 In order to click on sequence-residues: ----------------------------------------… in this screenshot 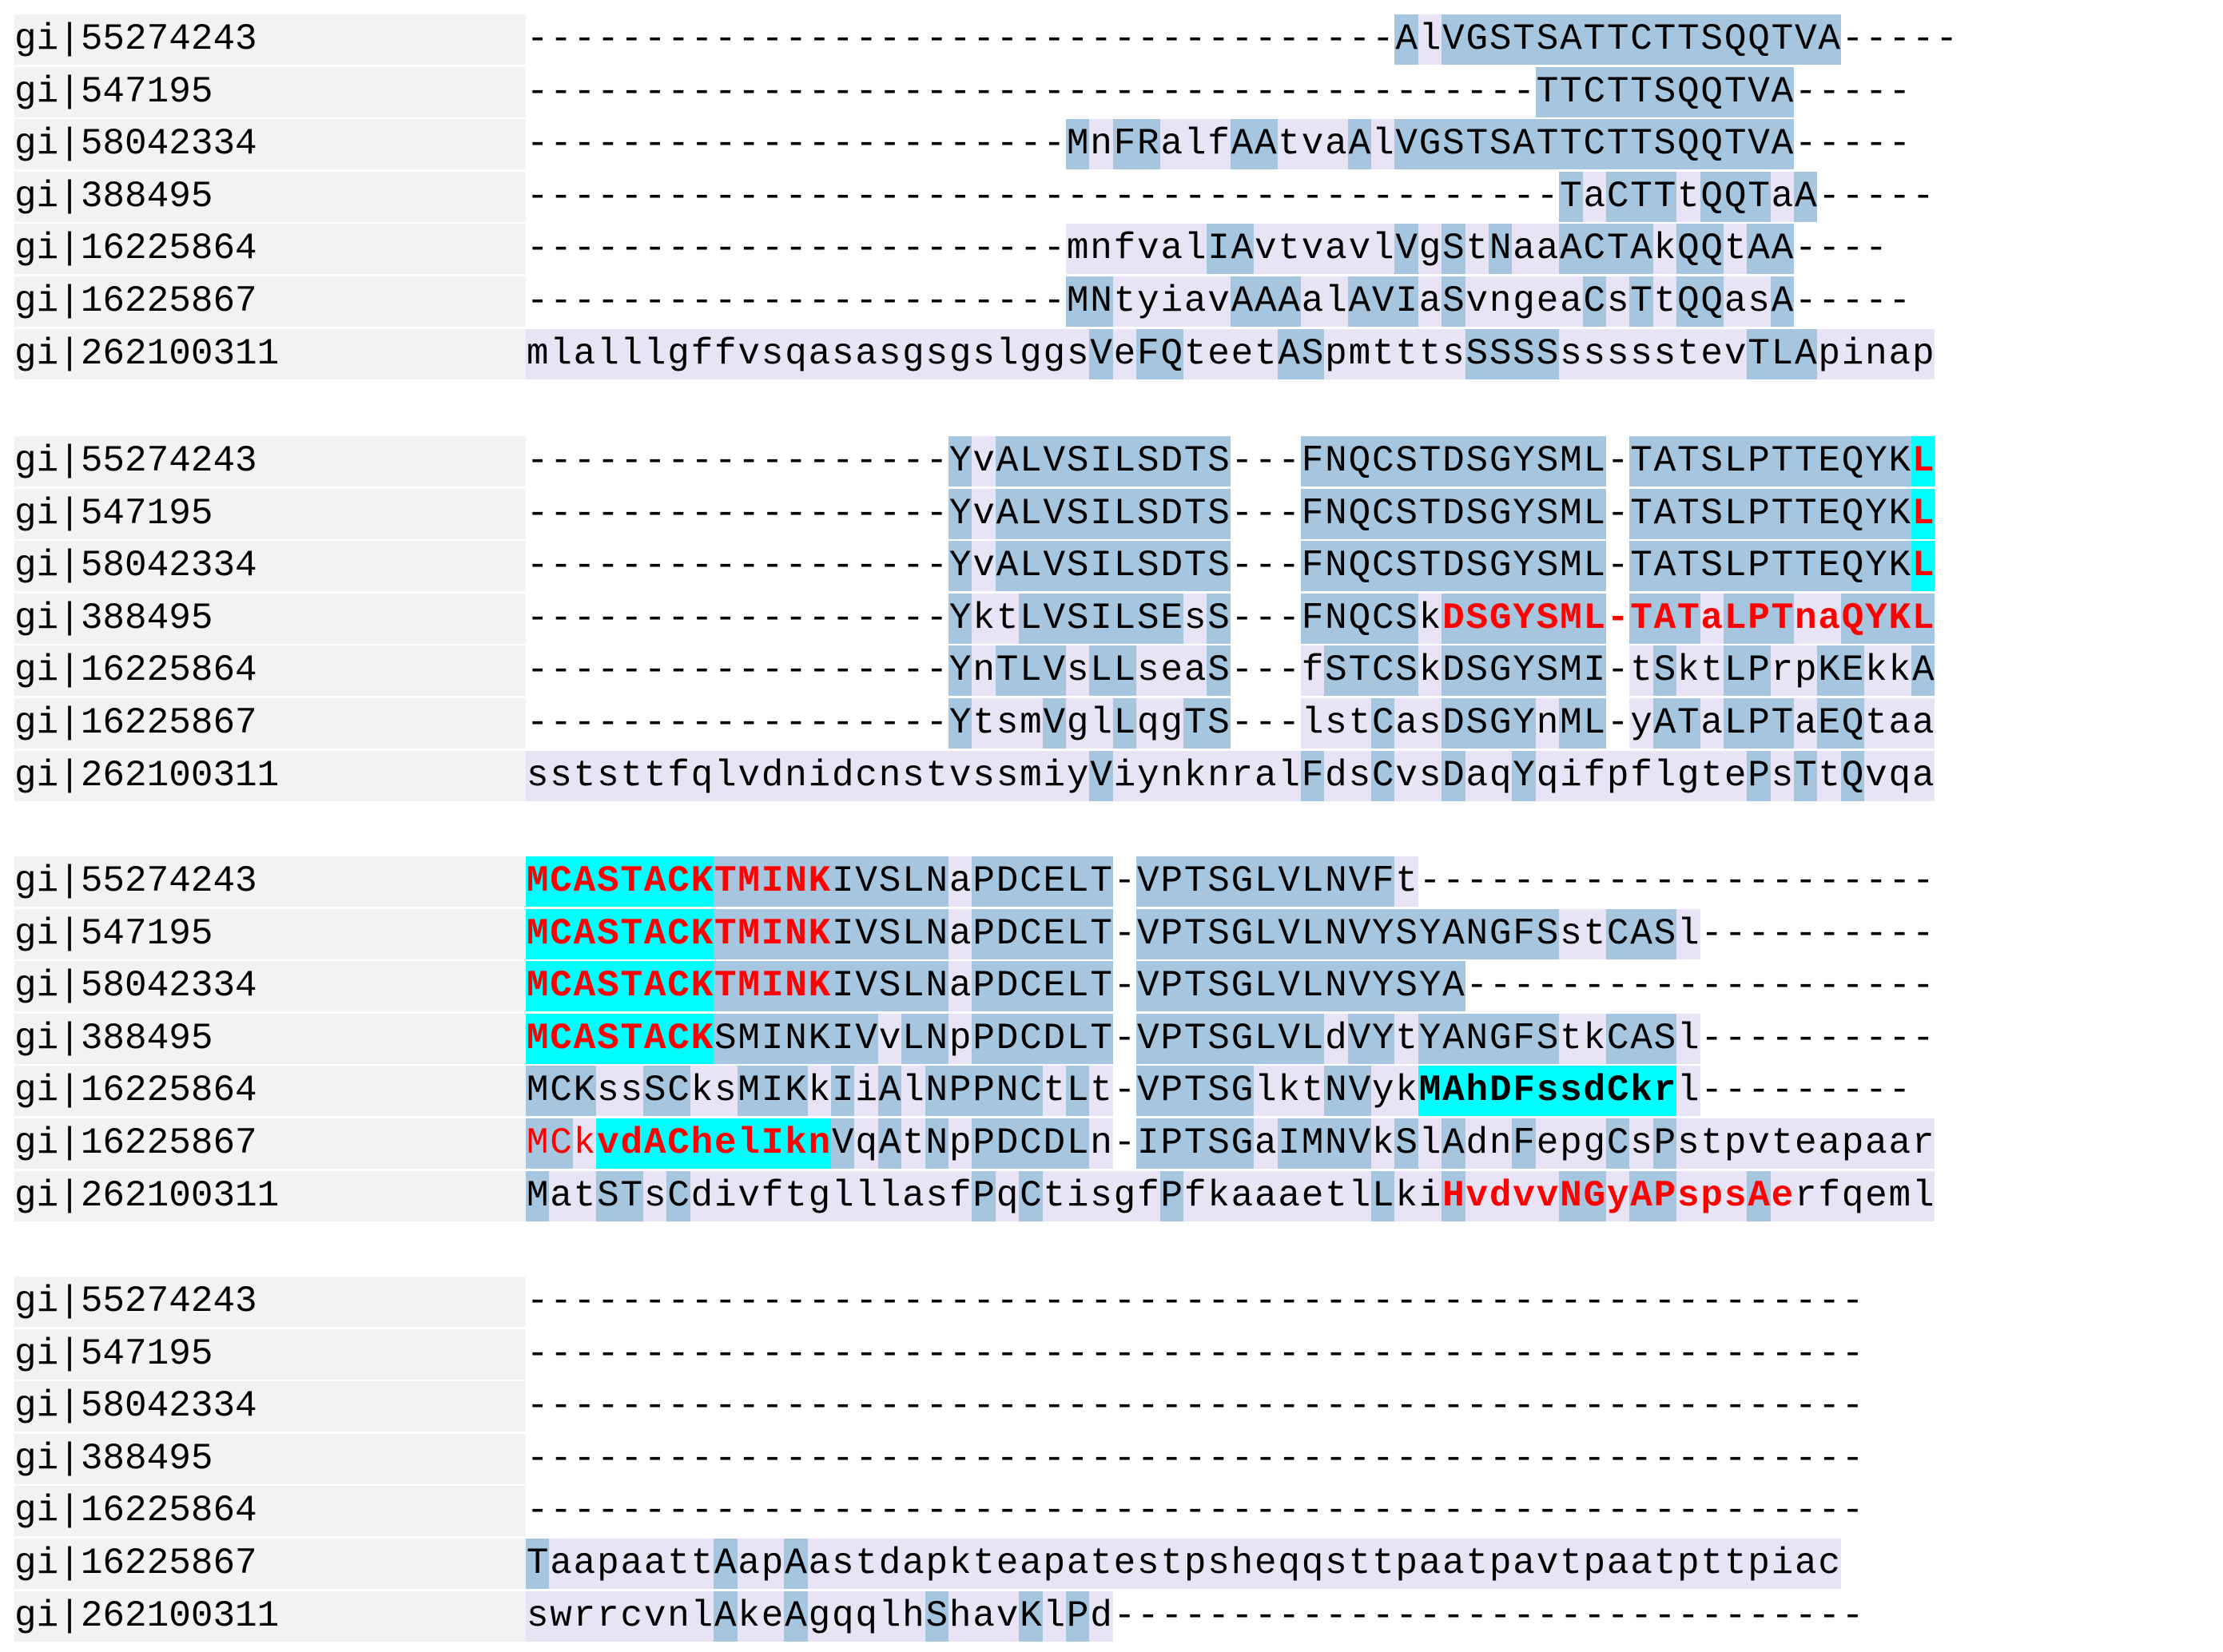, I will do `click(1218, 91)`.